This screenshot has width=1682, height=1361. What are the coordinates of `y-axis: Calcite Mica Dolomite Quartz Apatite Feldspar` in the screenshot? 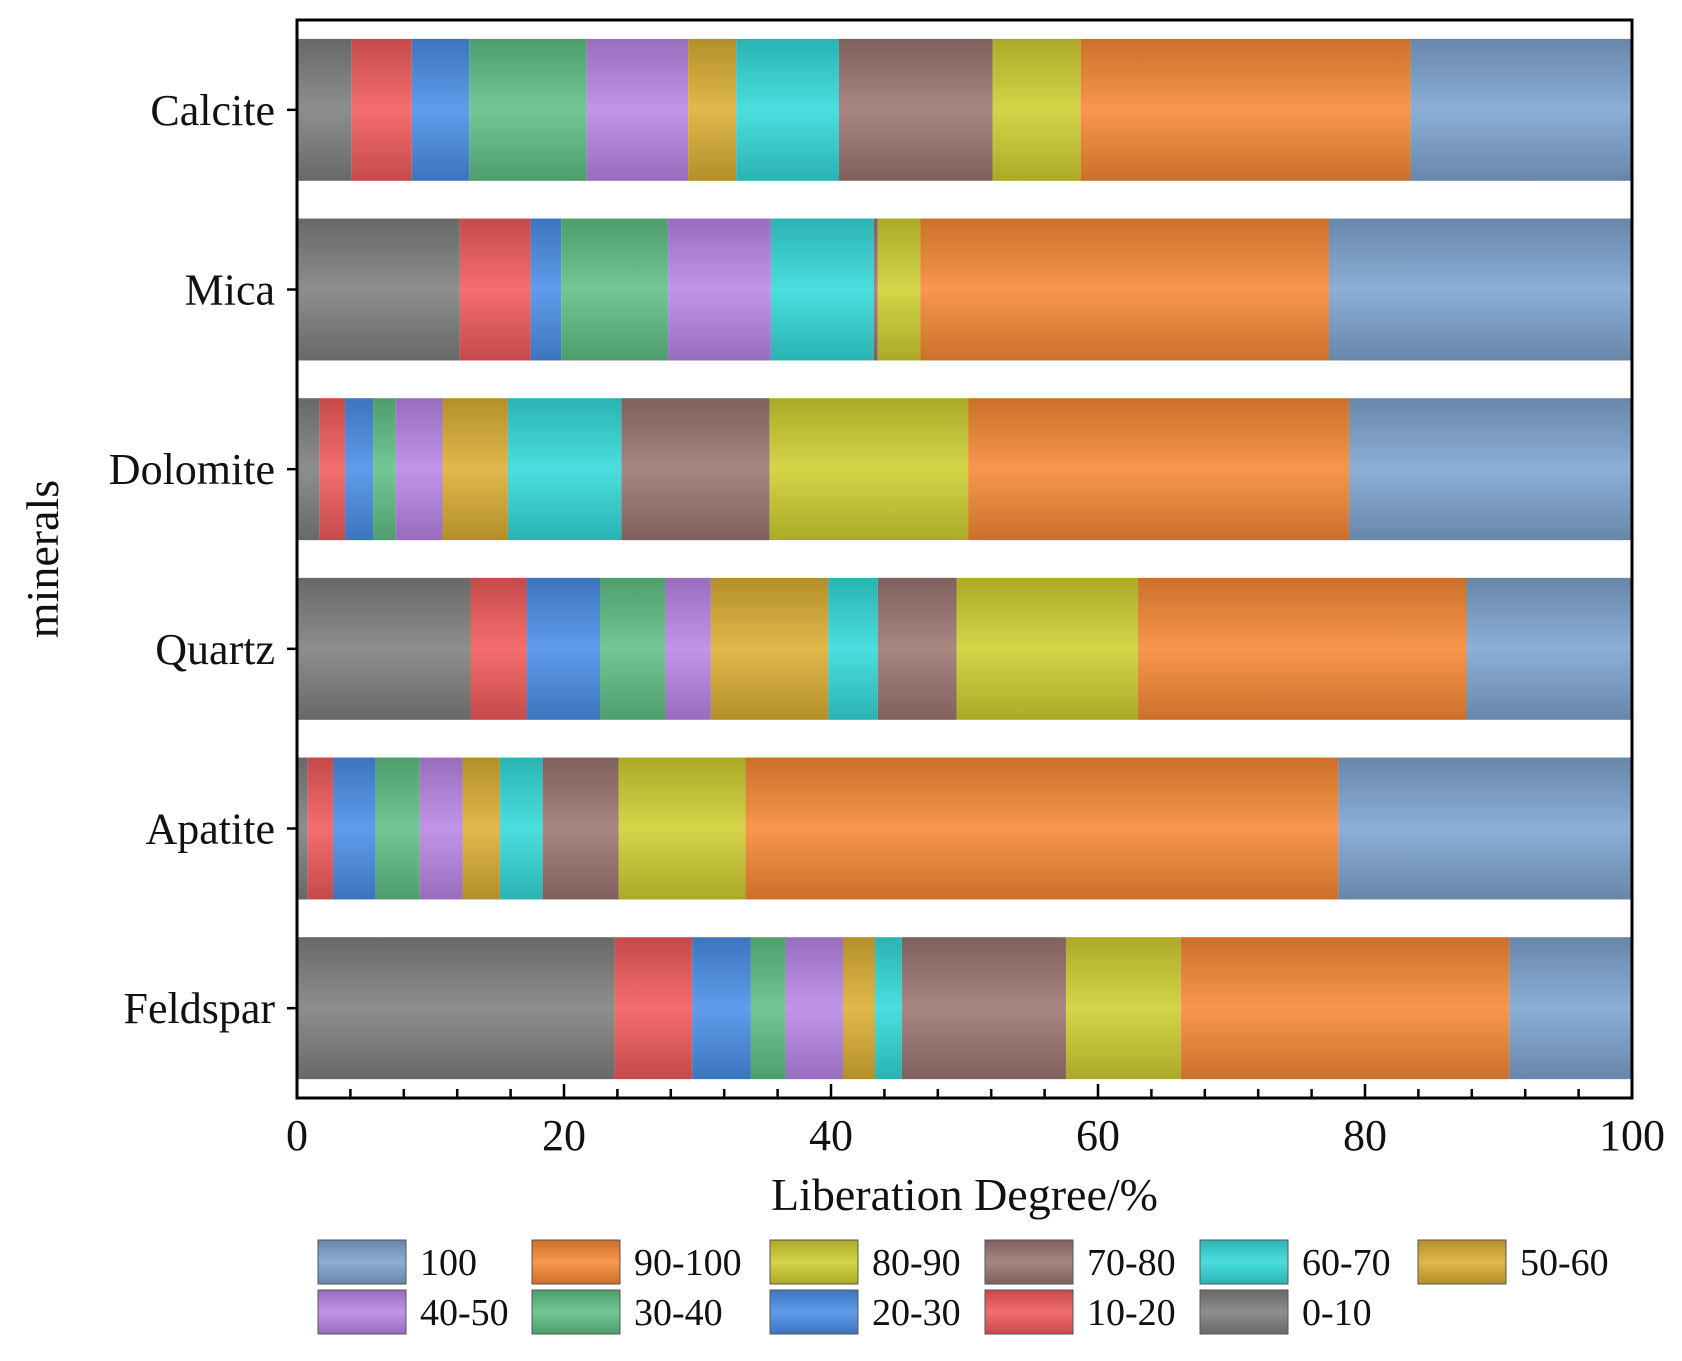 It's located at (203, 559).